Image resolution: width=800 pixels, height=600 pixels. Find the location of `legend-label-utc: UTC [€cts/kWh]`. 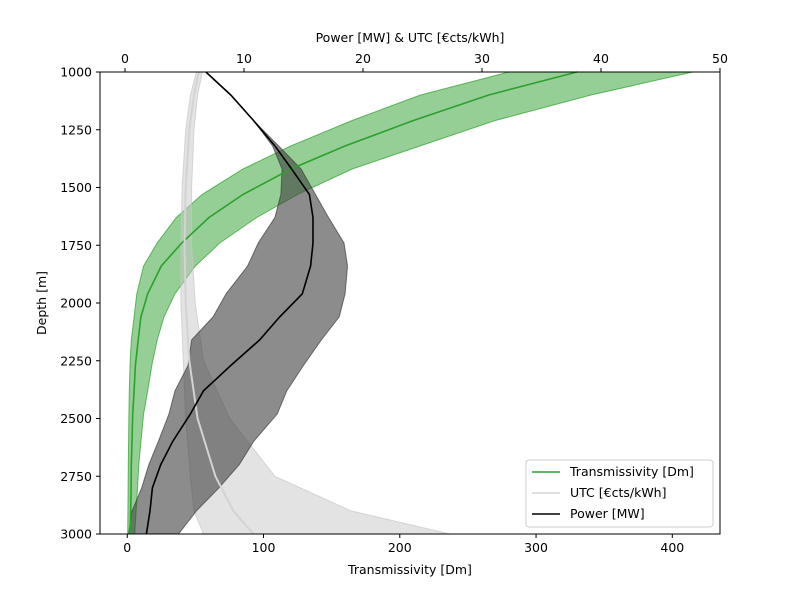

legend-label-utc: UTC [€cts/kWh] is located at coordinates (618, 492).